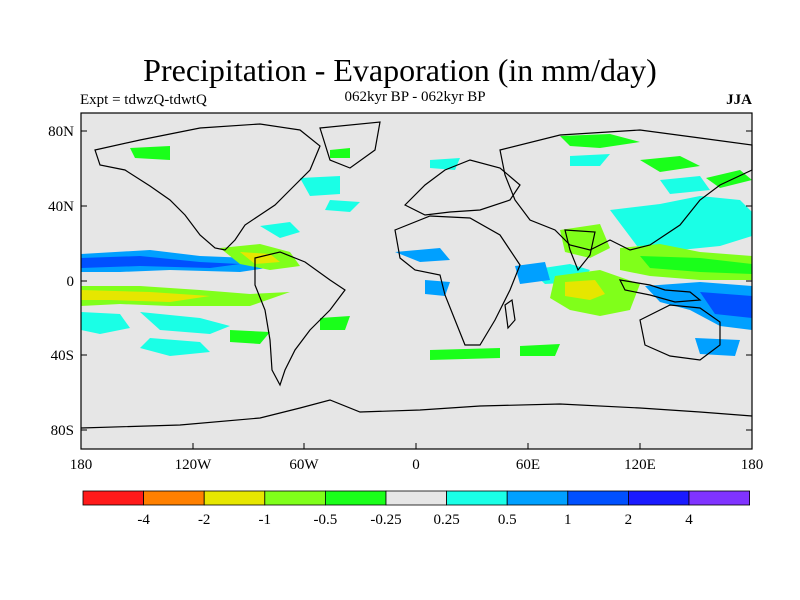 The width and height of the screenshot is (800, 600). Describe the element at coordinates (507, 520) in the screenshot. I see `colorbar-label: 0.5` at that location.